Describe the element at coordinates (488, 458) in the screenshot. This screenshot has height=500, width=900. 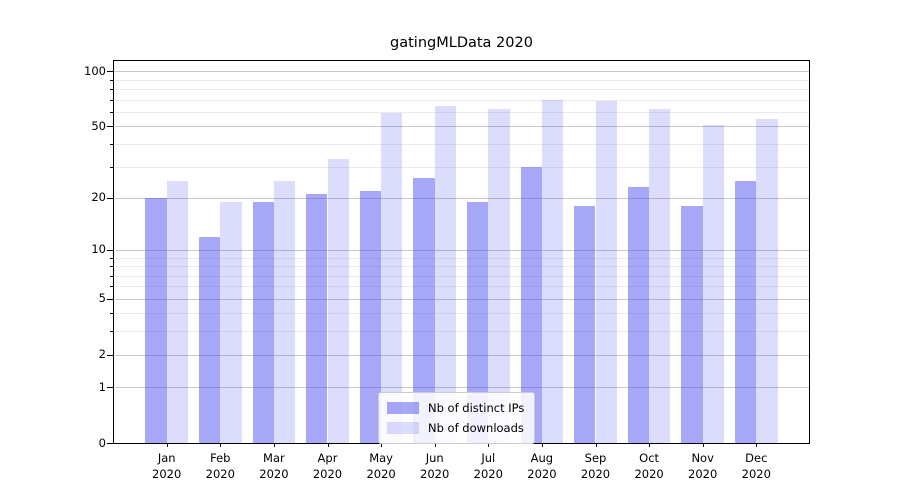
I see `x-tick-month: Jul` at that location.